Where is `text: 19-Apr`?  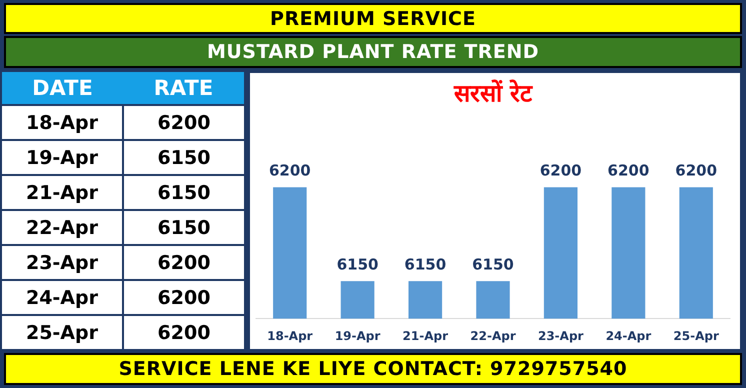
text: 19-Apr is located at coordinates (63, 157).